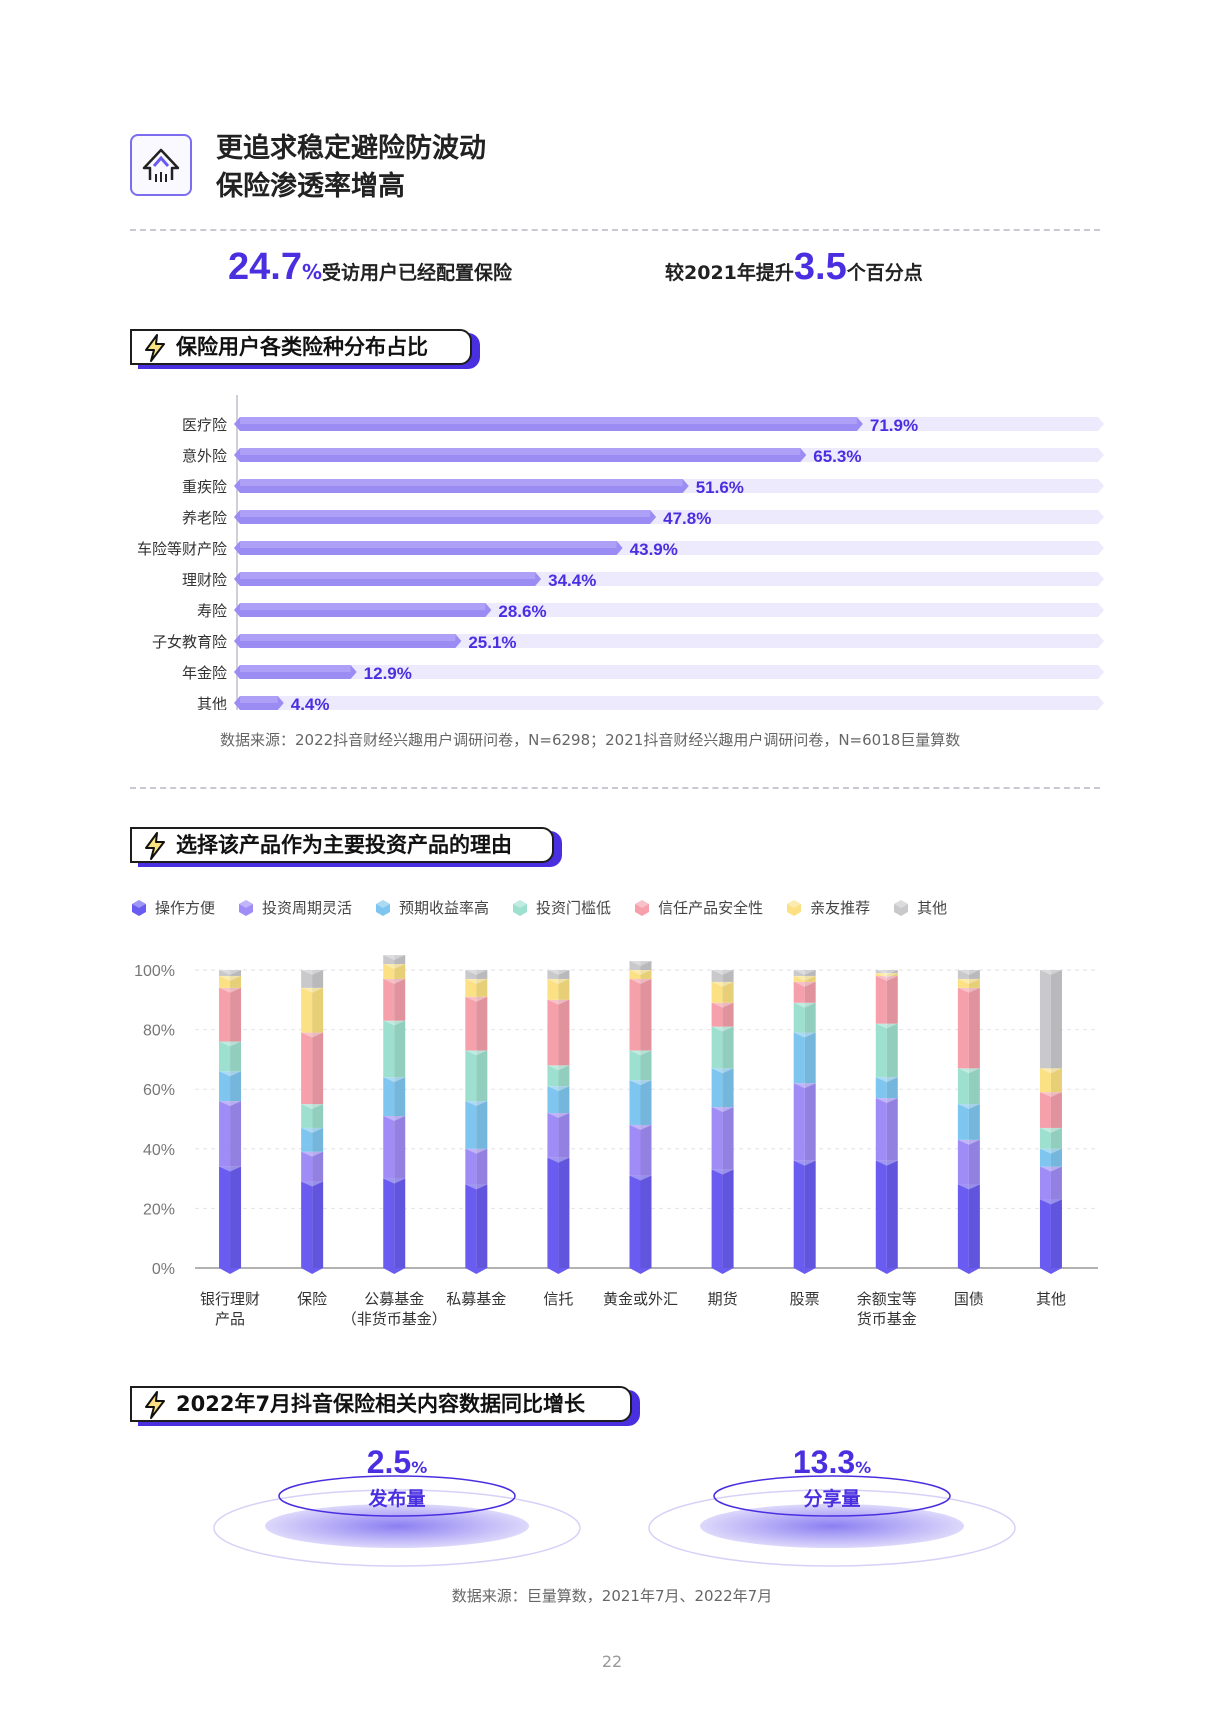 Image resolution: width=1224 pixels, height=1717 pixels. What do you see at coordinates (522, 611) in the screenshot?
I see `bar-value-label: 28.6%` at bounding box center [522, 611].